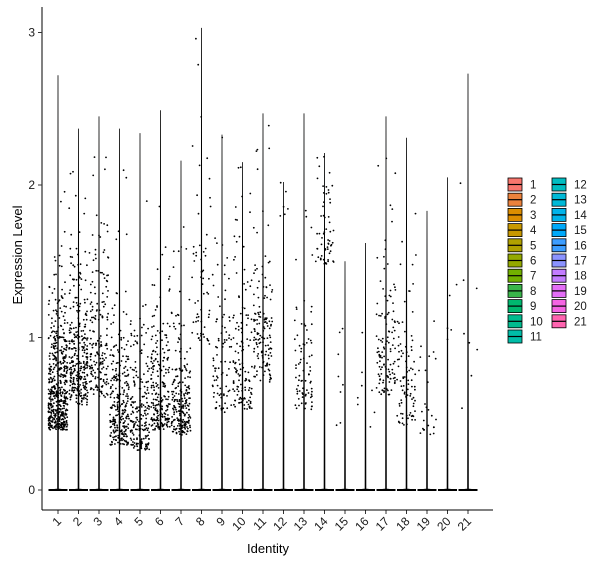 Image resolution: width=600 pixels, height=568 pixels. What do you see at coordinates (280, 524) in the screenshot?
I see `x-tick-label: 12` at bounding box center [280, 524].